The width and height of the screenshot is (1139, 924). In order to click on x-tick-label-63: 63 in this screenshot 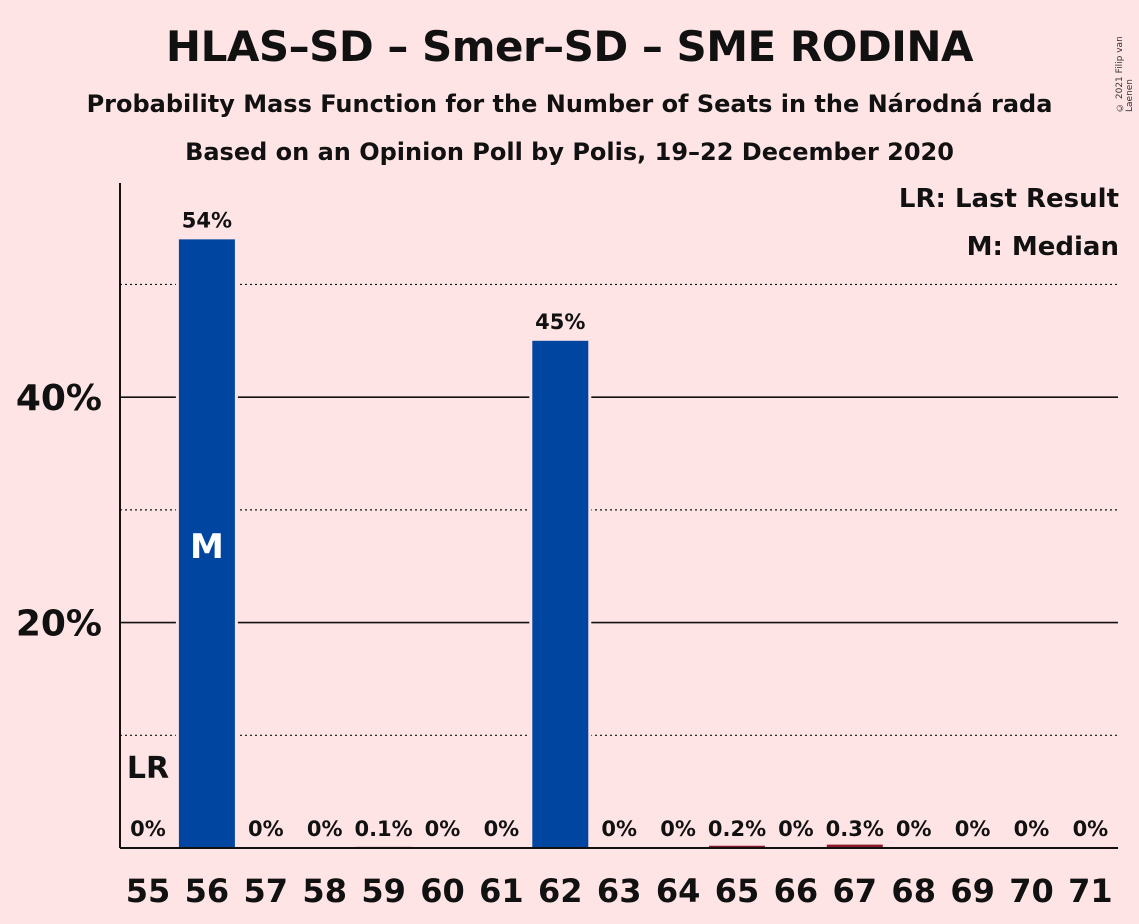, I will do `click(619, 891)`.